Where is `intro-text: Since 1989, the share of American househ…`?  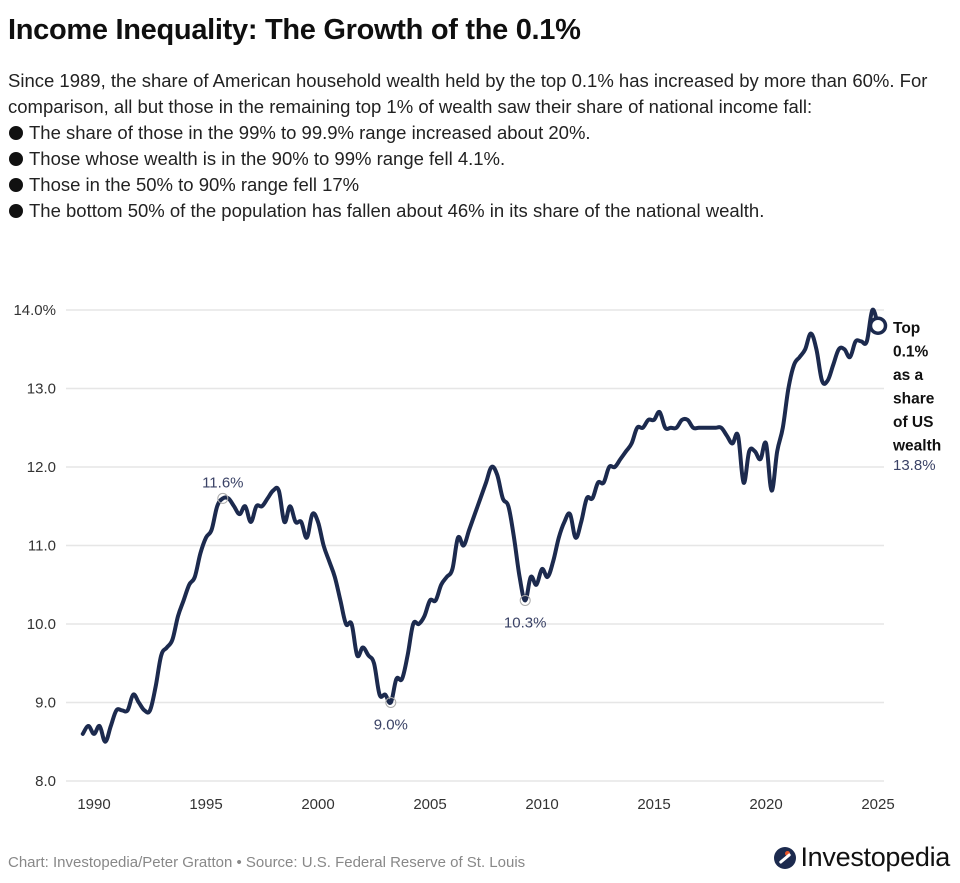
intro-text: Since 1989, the share of American househ… is located at coordinates (468, 93).